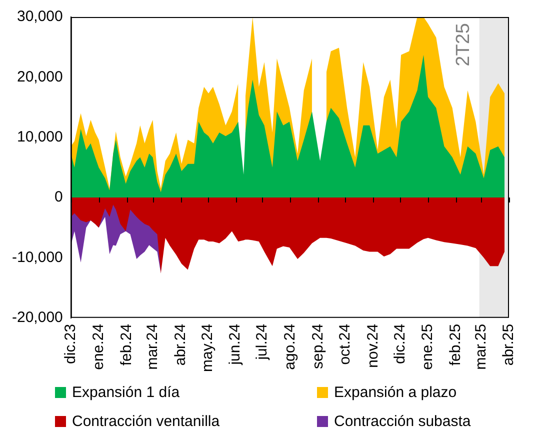 This screenshot has height=436, width=533. What do you see at coordinates (290, 347) in the screenshot?
I see `x-tick-label: ago.24` at bounding box center [290, 347].